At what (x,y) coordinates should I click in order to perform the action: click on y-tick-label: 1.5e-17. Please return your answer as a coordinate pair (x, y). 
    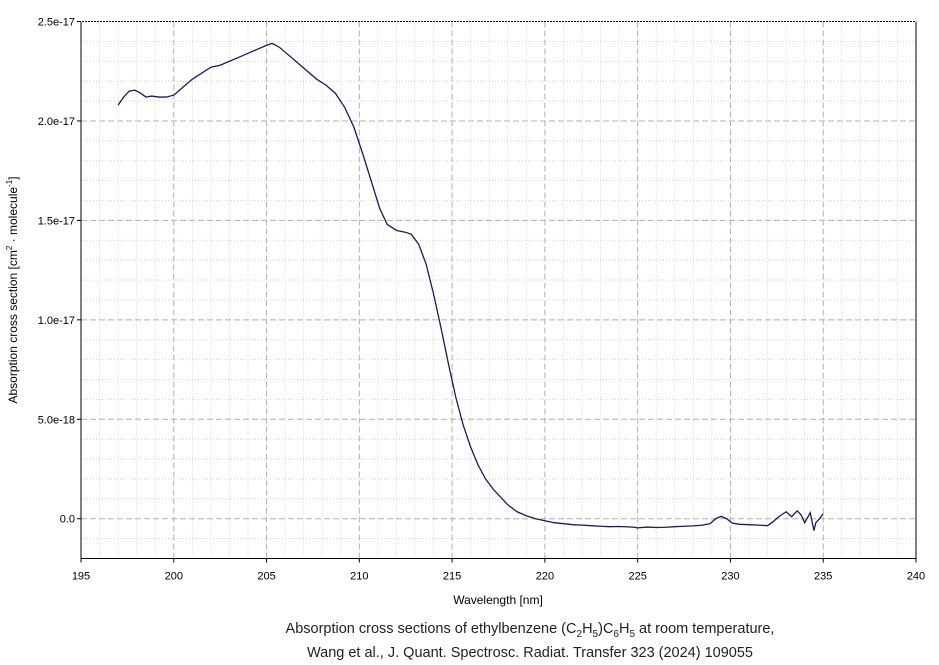
    Looking at the image, I should click on (56, 221).